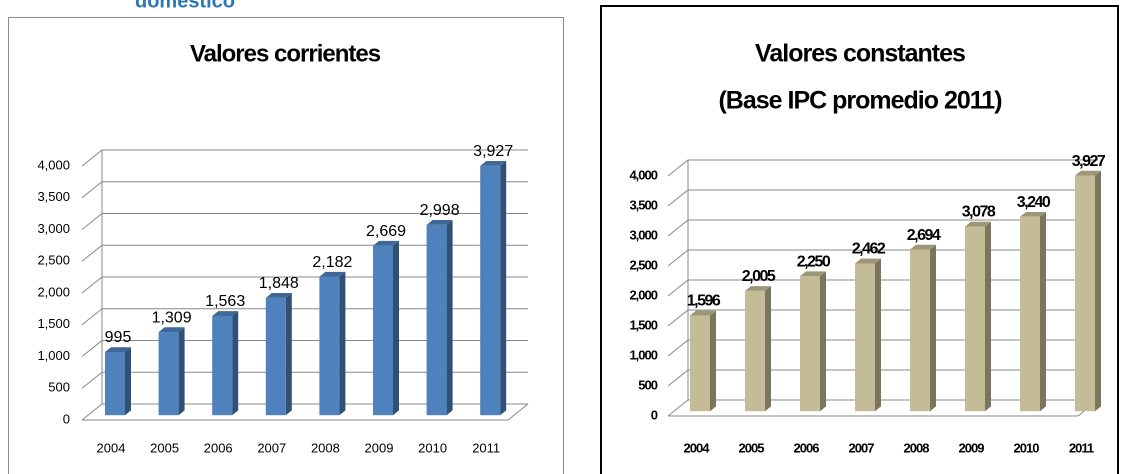  Describe the element at coordinates (379, 447) in the screenshot. I see `x-tick-label: 2009` at that location.